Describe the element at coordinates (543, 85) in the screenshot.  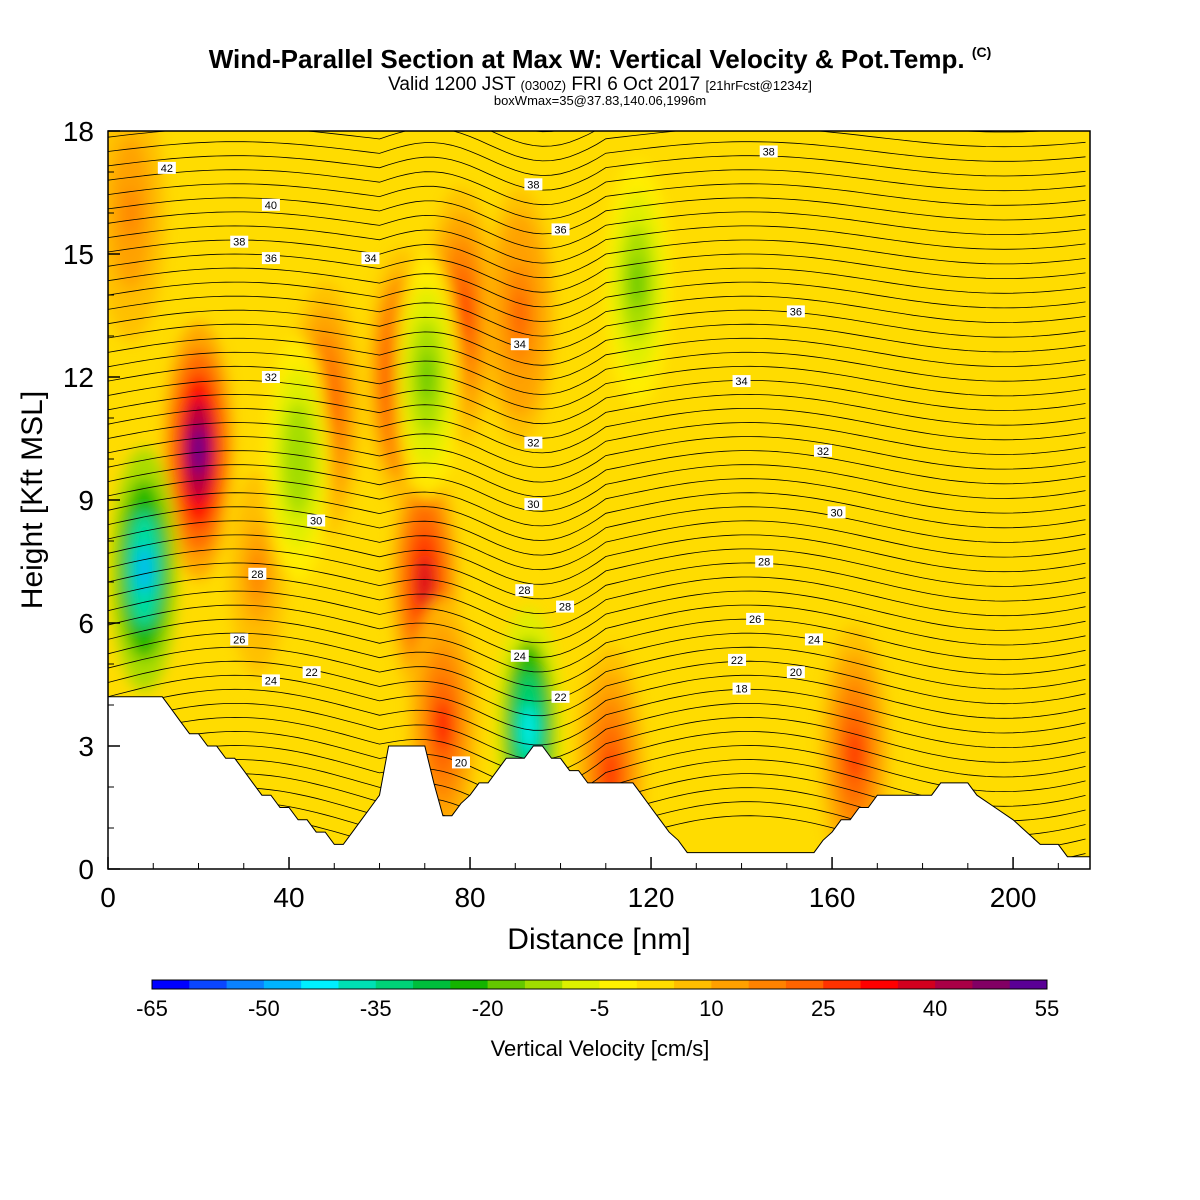
I see `utc-time: (0300Z)` at that location.